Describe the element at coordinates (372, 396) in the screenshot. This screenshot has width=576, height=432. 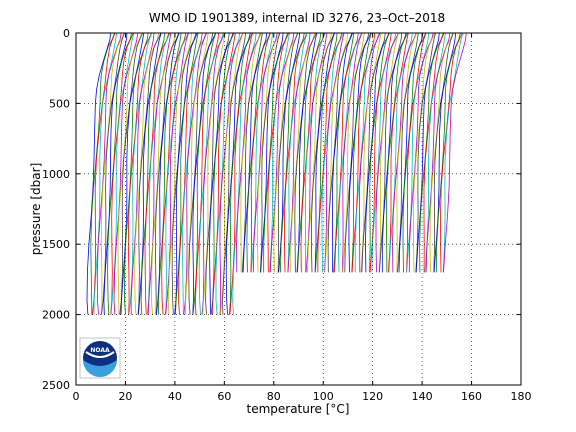
I see `x-tick-label: 120` at that location.